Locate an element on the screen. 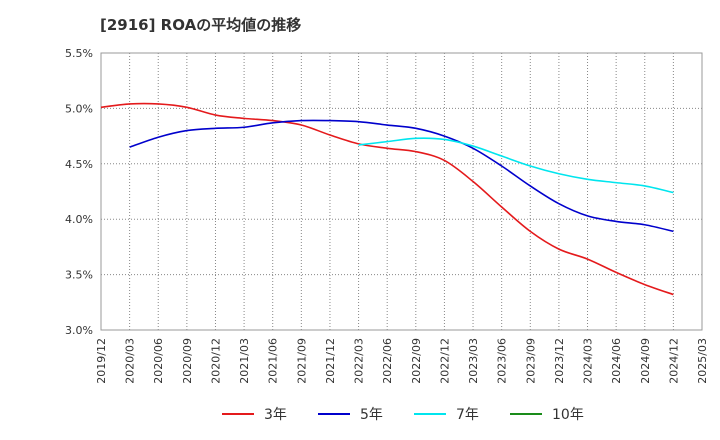  legend-label: 10年 is located at coordinates (568, 415).